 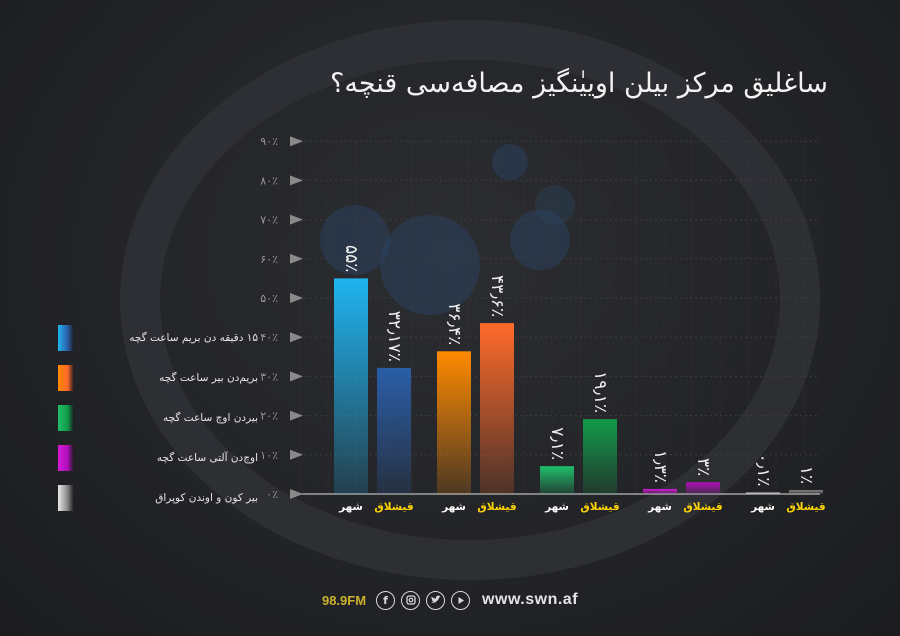 I want to click on bar-value-label: ۱۹٫۱٪, so click(x=600, y=392).